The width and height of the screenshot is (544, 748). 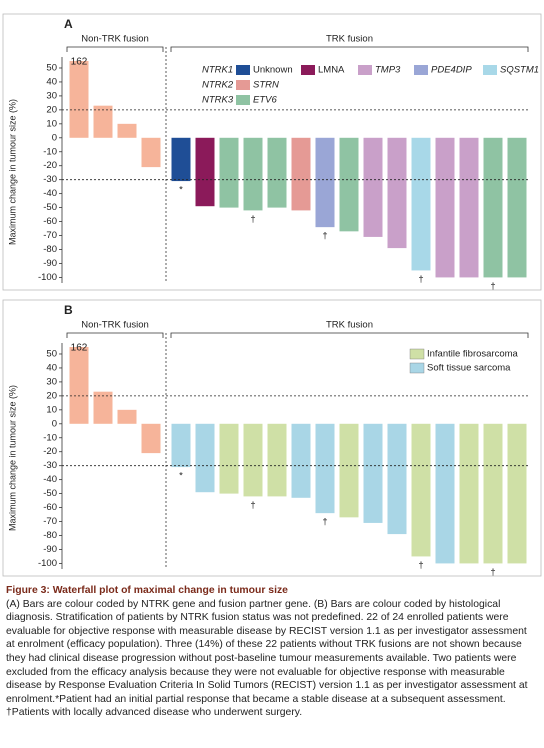 What do you see at coordinates (273, 70) in the screenshot?
I see `legend-label: Unknown` at bounding box center [273, 70].